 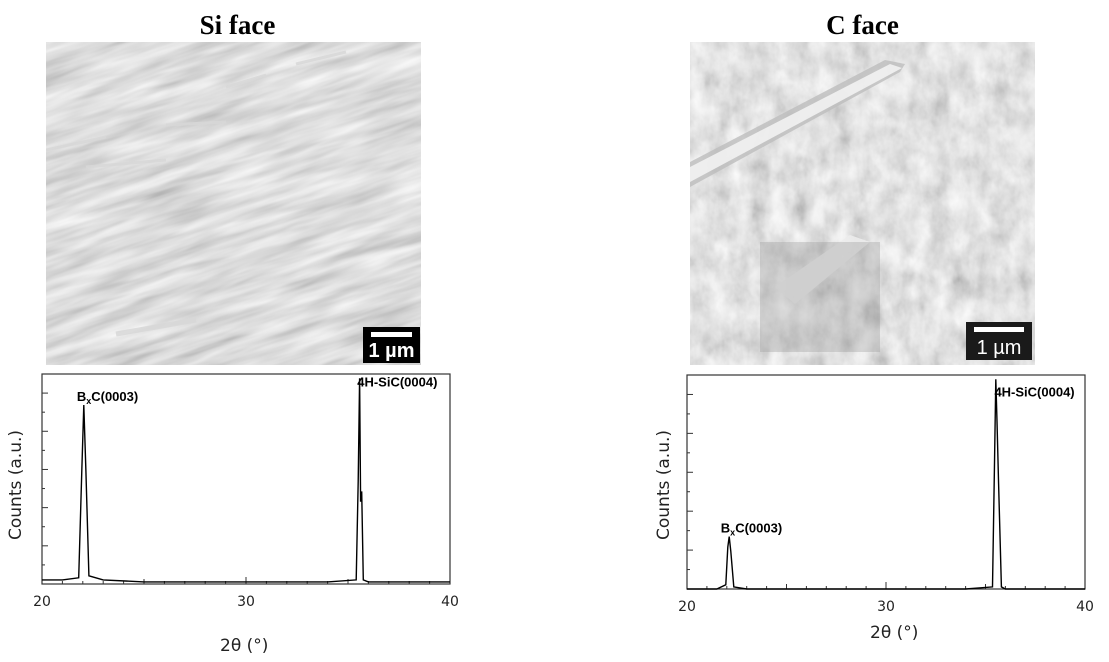 I want to click on panel-title-si: Si face, so click(x=237, y=25).